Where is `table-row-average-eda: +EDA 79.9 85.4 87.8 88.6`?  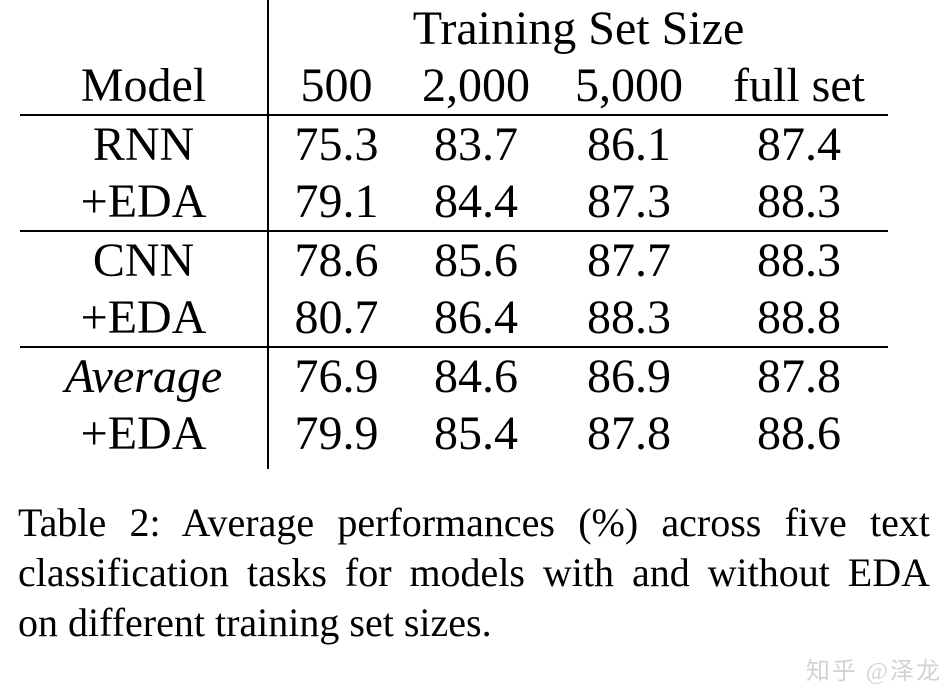
table-row-average-eda: +EDA 79.9 85.4 87.8 88.6 is located at coordinates (454, 433).